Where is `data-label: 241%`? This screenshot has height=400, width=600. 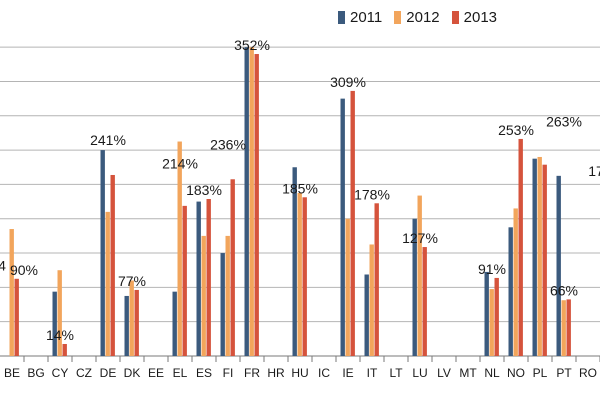 data-label: 241% is located at coordinates (108, 140).